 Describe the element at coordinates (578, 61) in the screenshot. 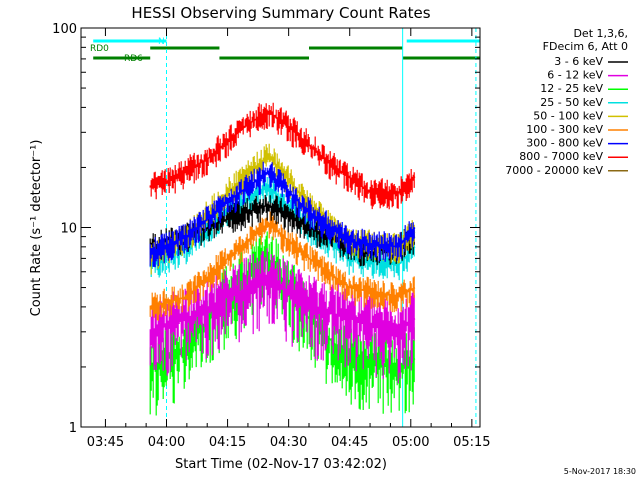

I see `legend-label-0: 3 - 6 keV` at that location.